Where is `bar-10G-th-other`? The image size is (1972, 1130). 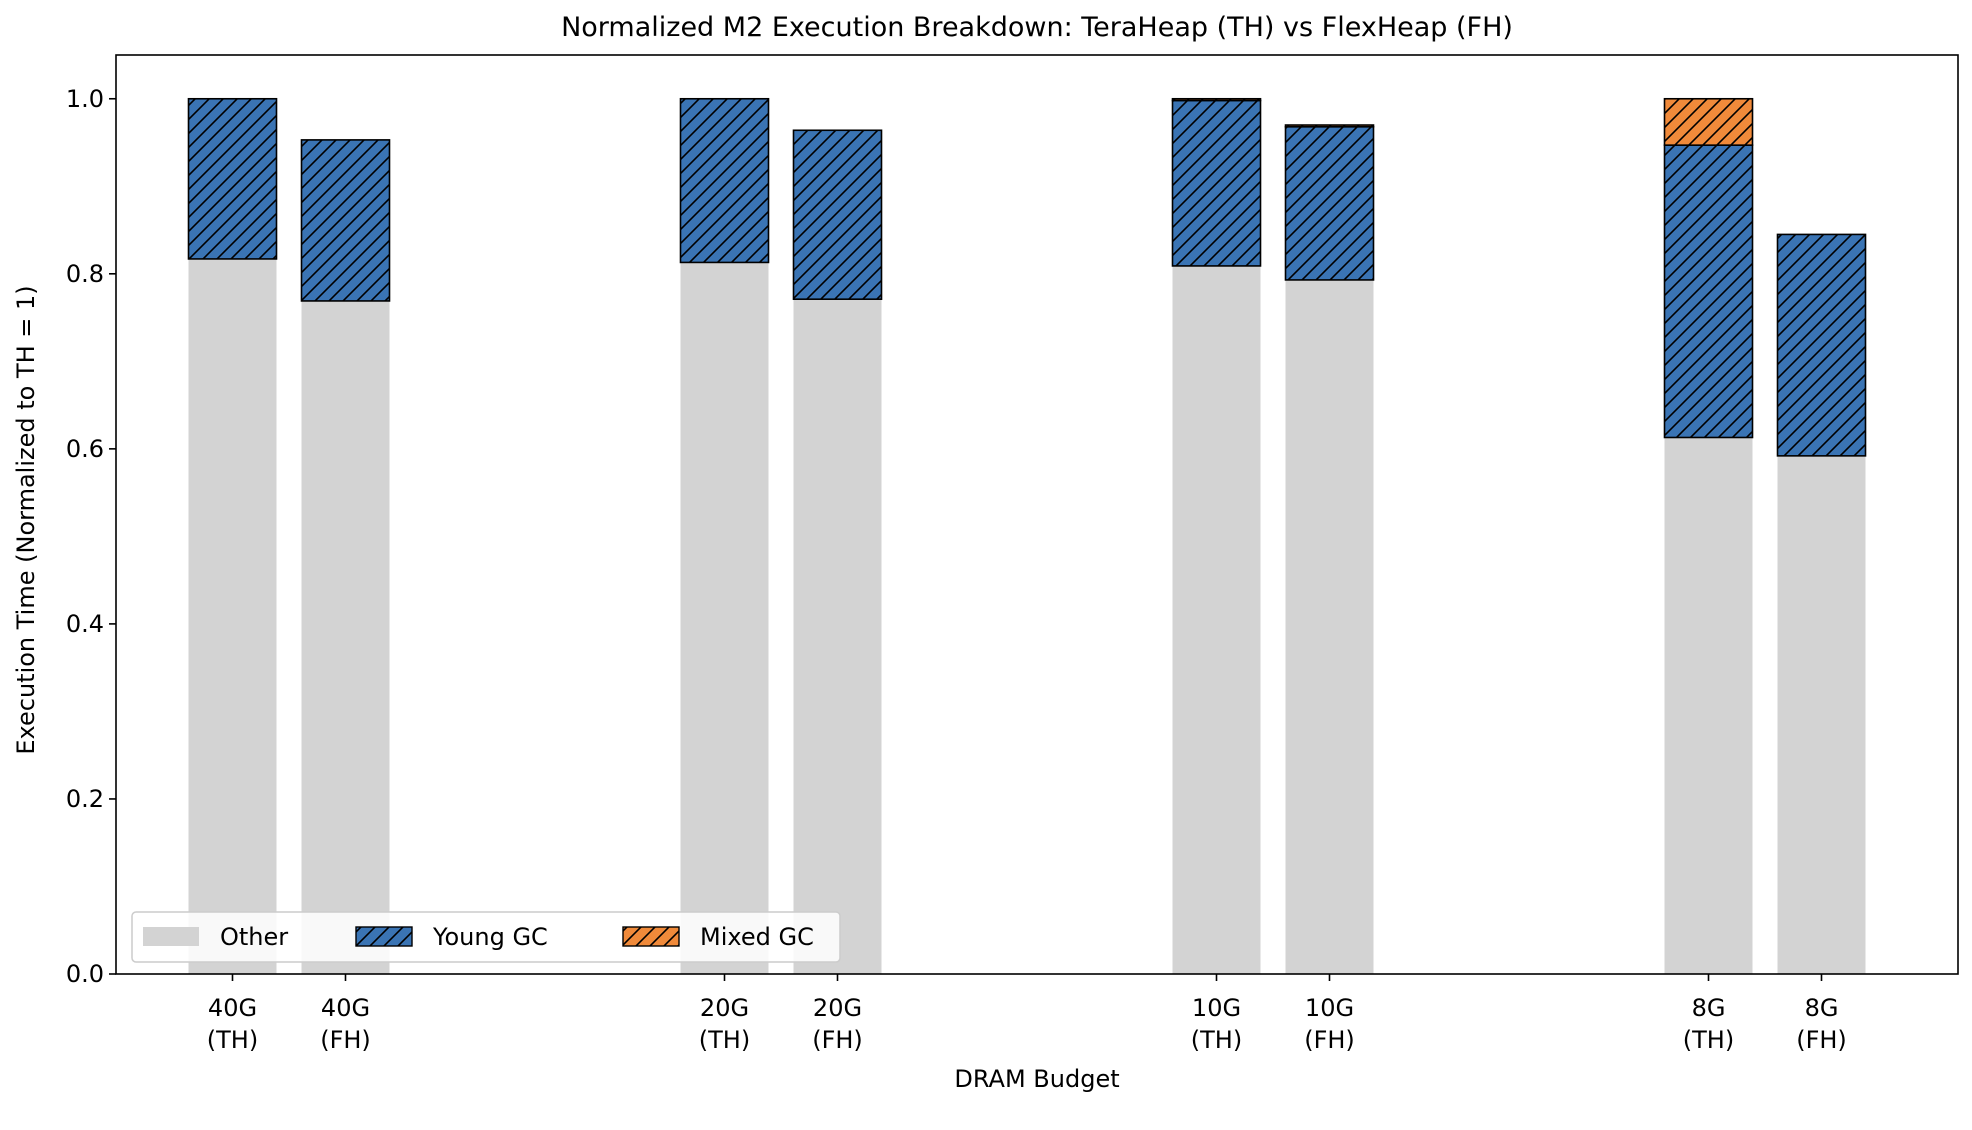 bar-10G-th-other is located at coordinates (1216, 619).